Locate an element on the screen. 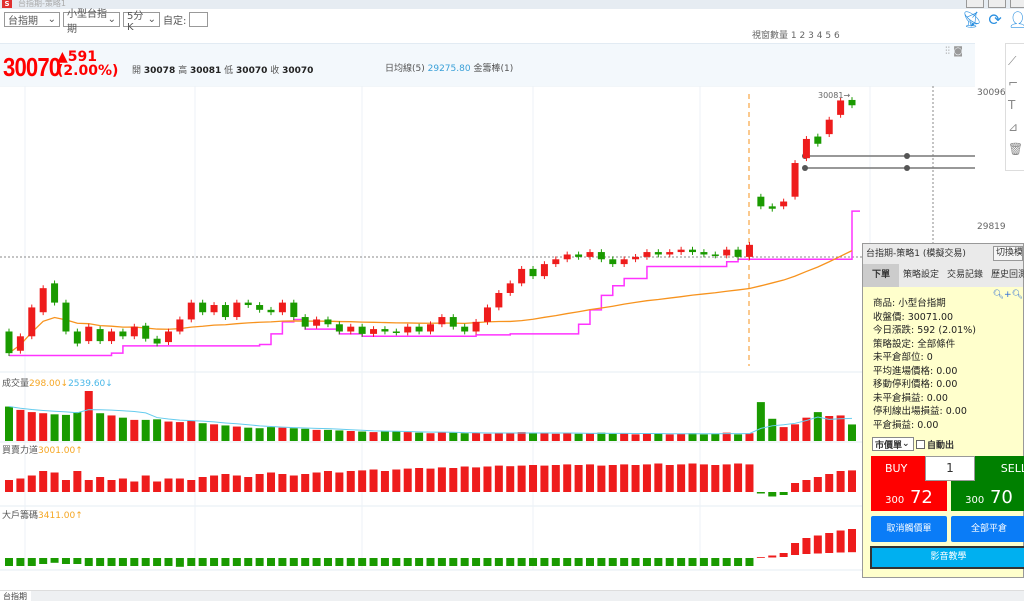 The width and height of the screenshot is (1024, 602). tab-strategy: 策略設定 is located at coordinates (921, 275).